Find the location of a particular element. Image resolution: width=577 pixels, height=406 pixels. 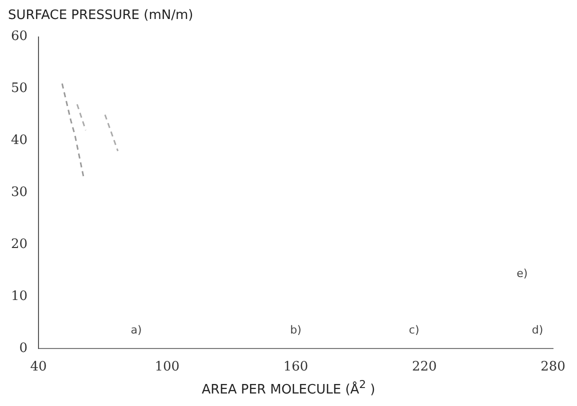

annotation: c) is located at coordinates (414, 329).